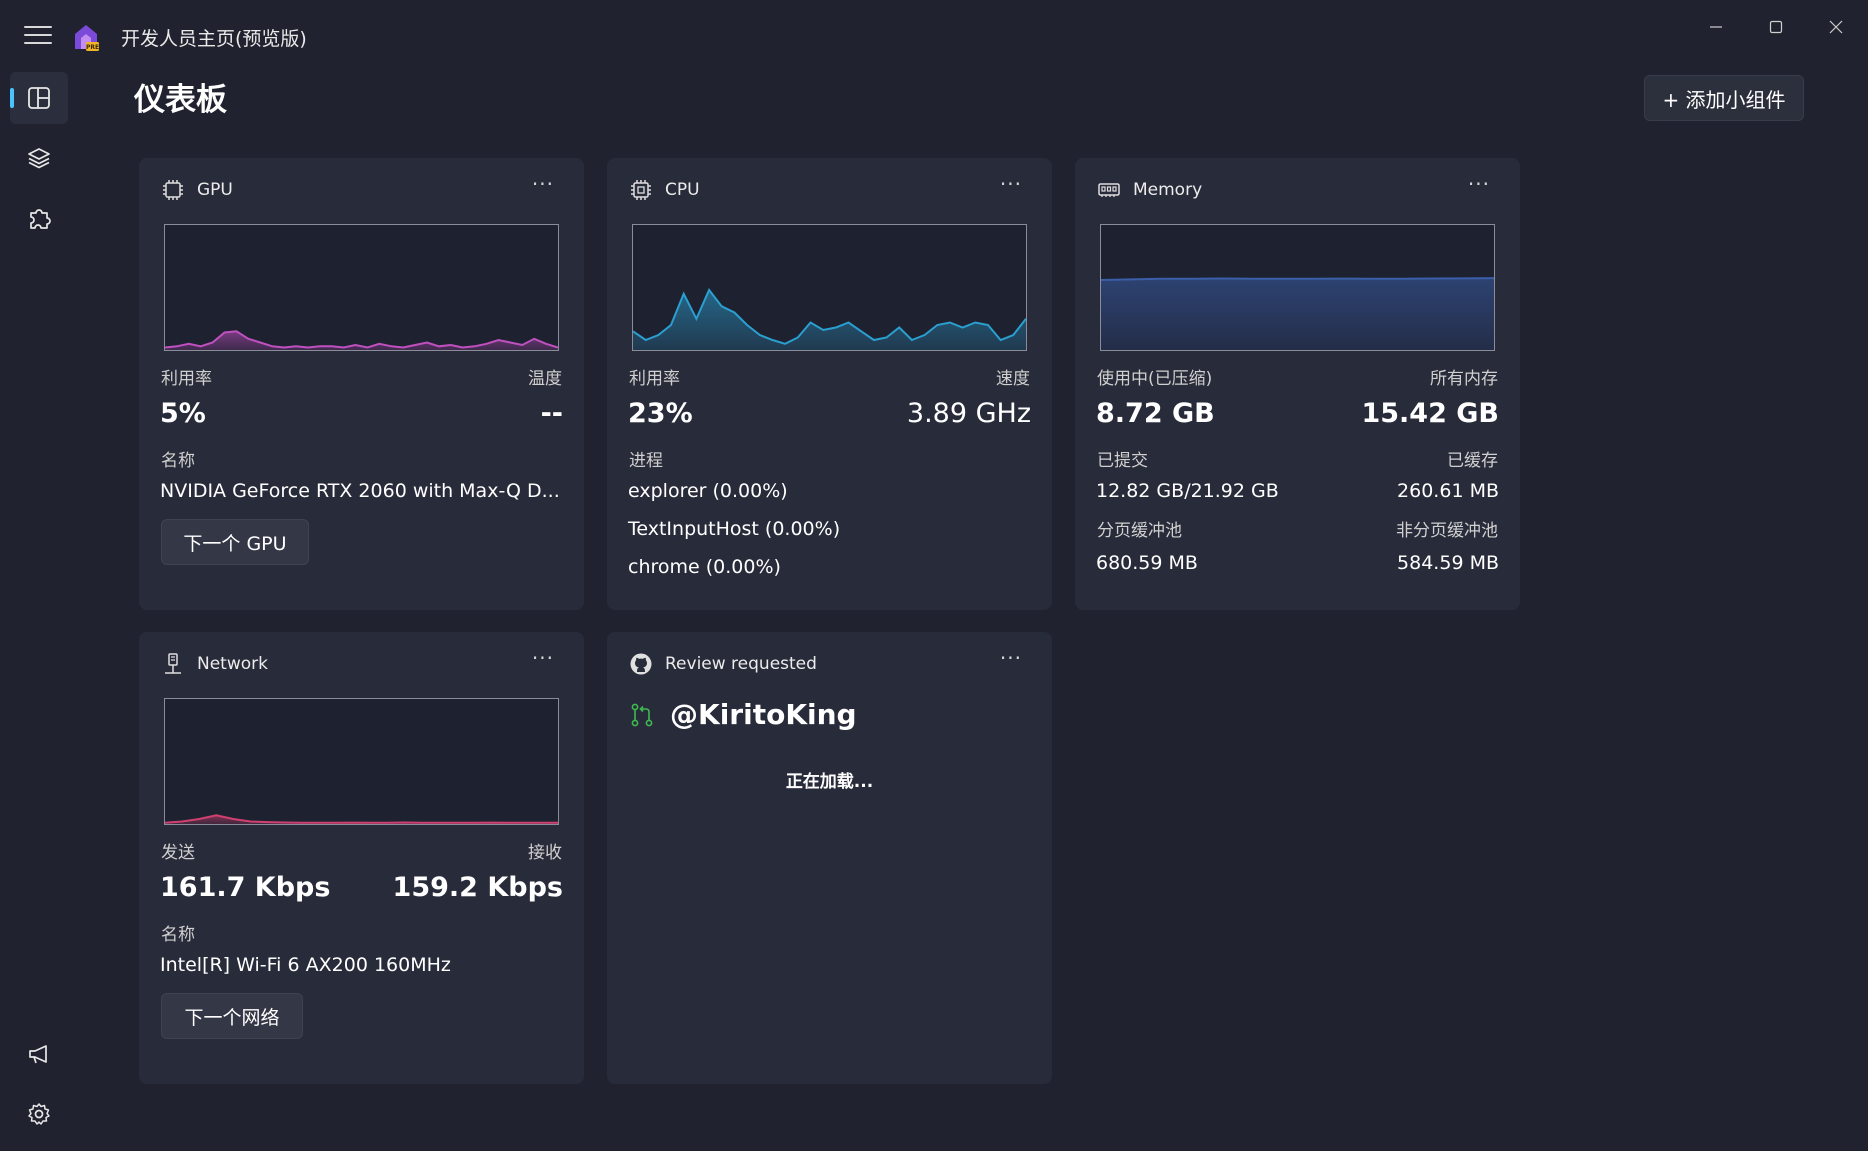 Image resolution: width=1868 pixels, height=1151 pixels. Describe the element at coordinates (1155, 379) in the screenshot. I see `in-use-label: 使用中(已压缩)` at that location.